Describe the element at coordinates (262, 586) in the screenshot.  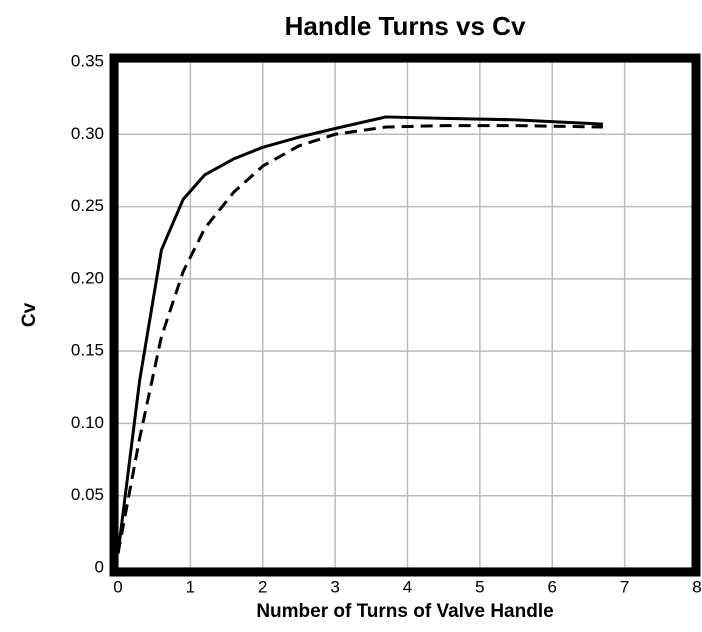
I see `x-tick-label: 2` at that location.